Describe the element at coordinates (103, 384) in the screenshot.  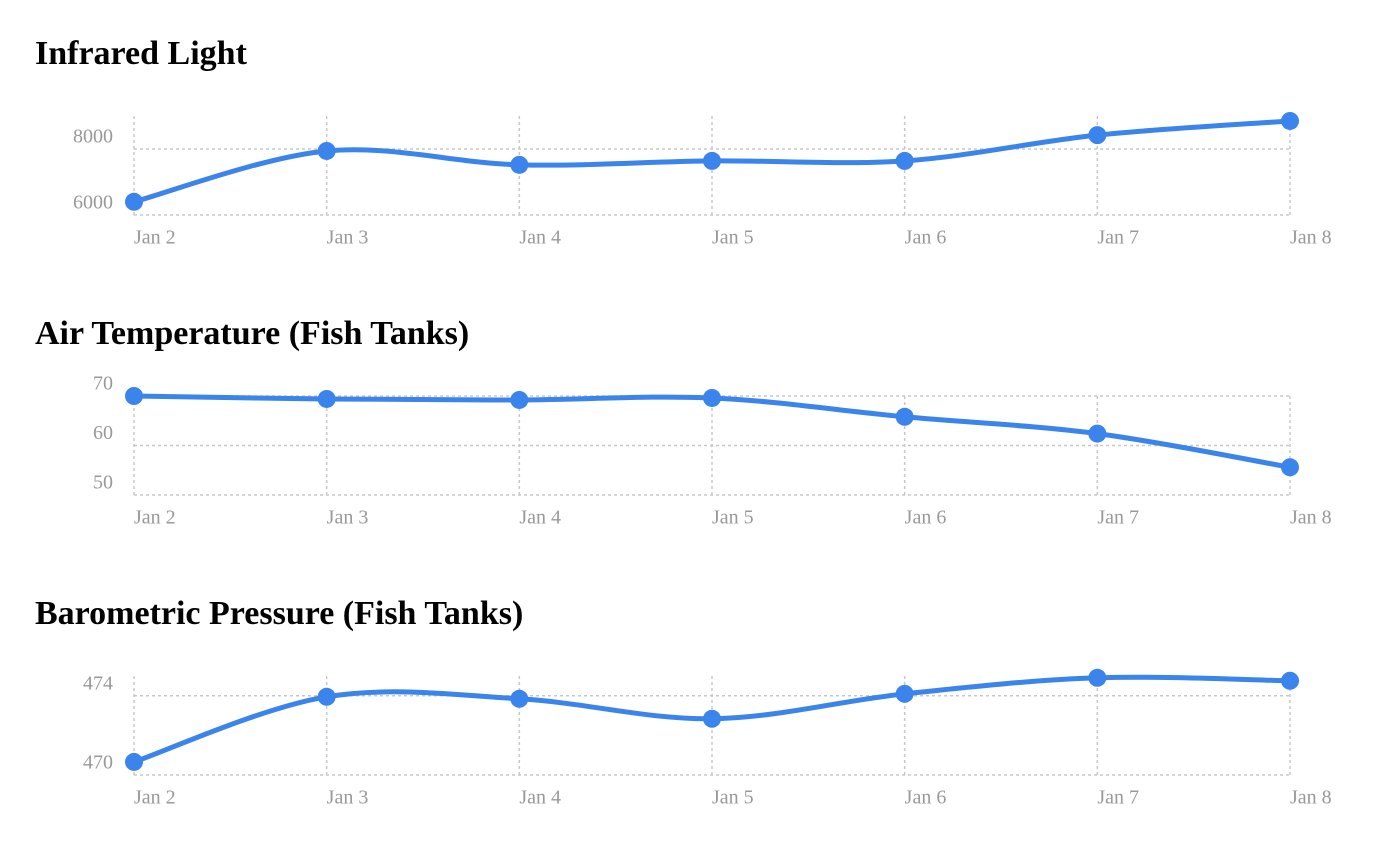
I see `y-tick-label: 70` at that location.